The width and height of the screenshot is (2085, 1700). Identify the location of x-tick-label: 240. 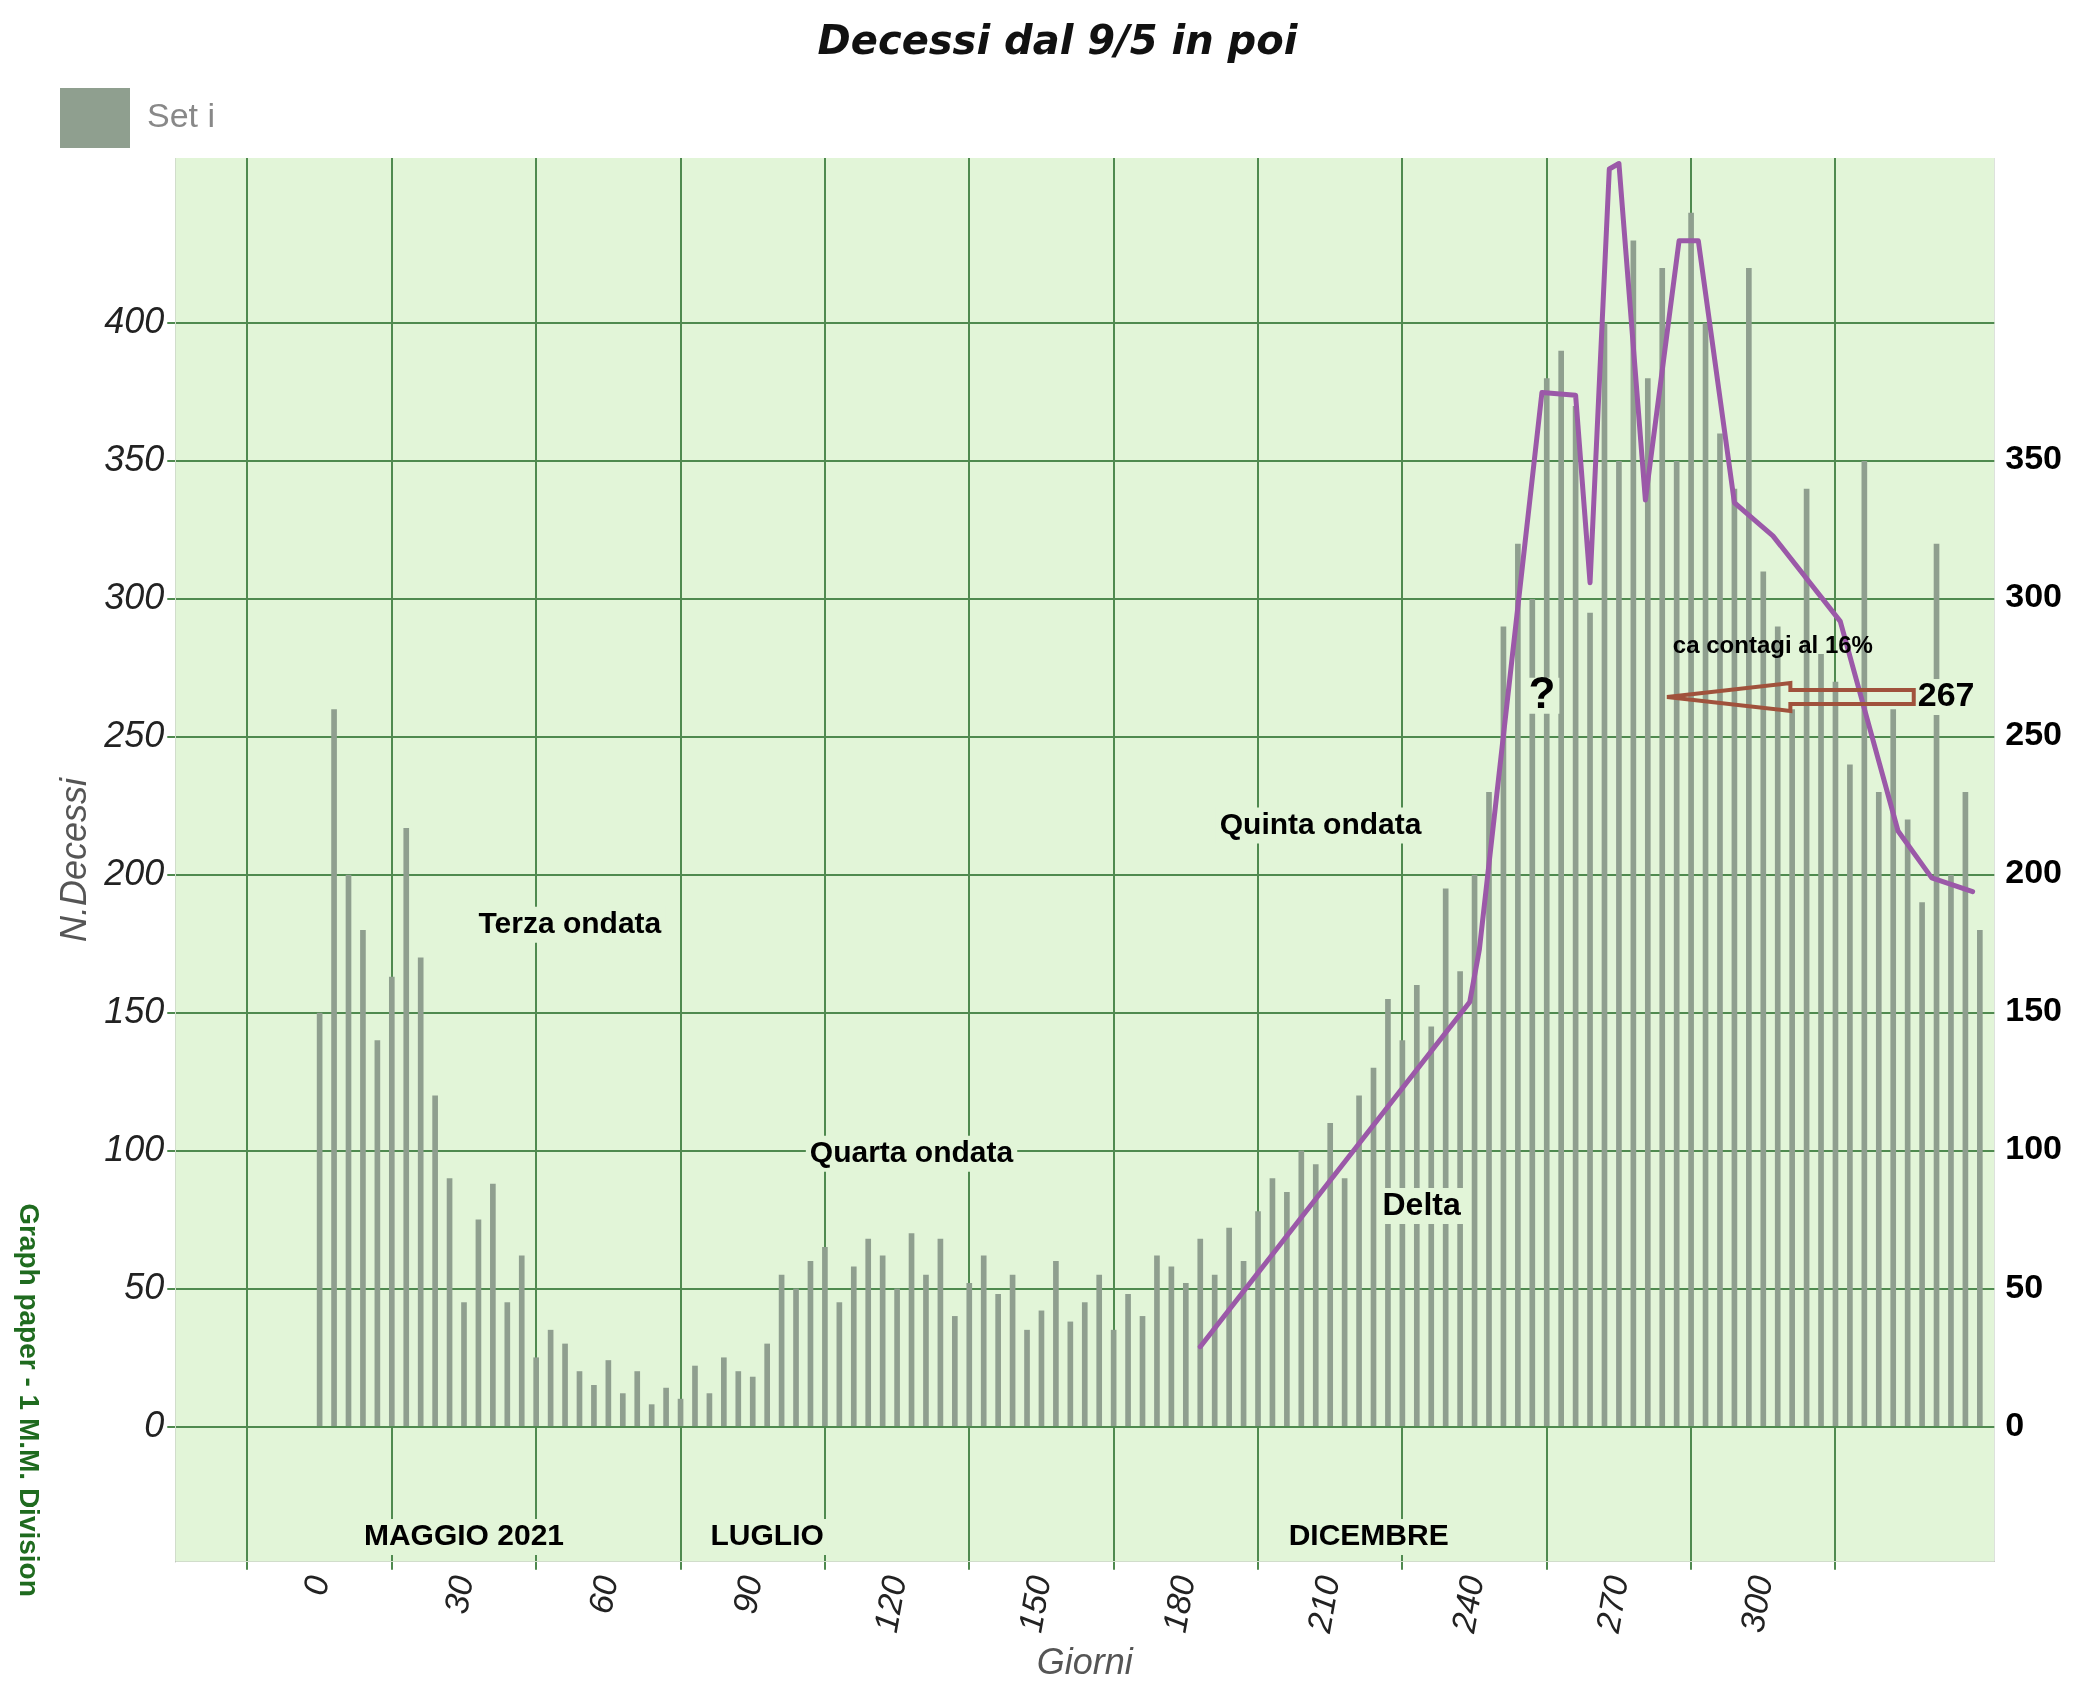
(1467, 1604).